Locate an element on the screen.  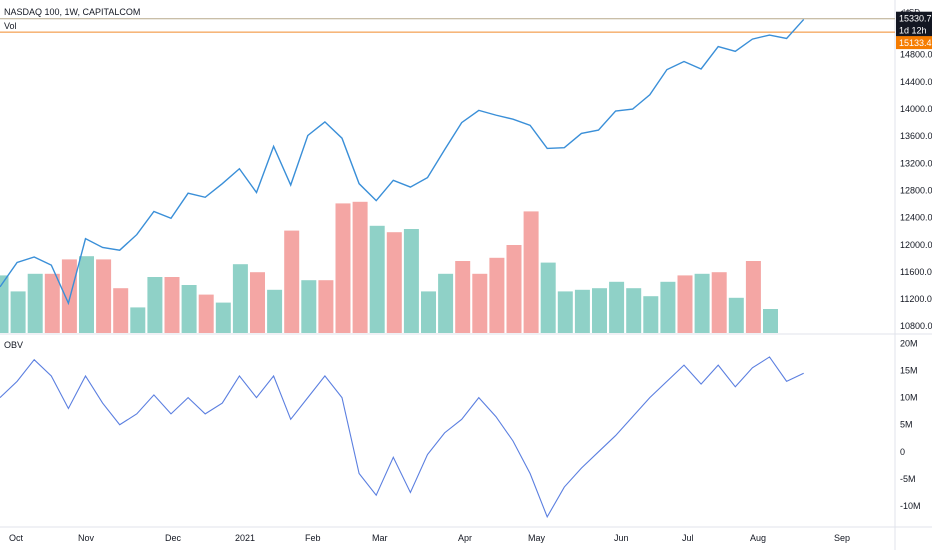
time-tick-label-7: May is located at coordinates (537, 538).